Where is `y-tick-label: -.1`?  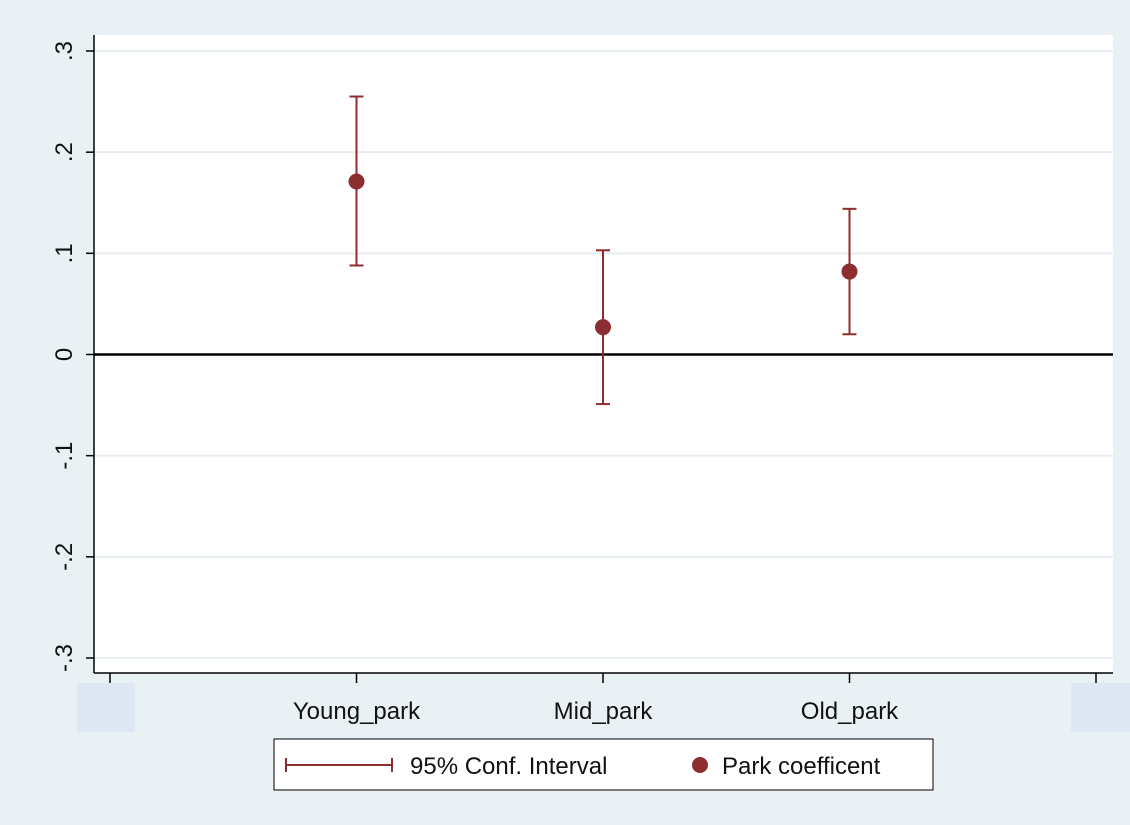 y-tick-label: -.1 is located at coordinates (64, 456).